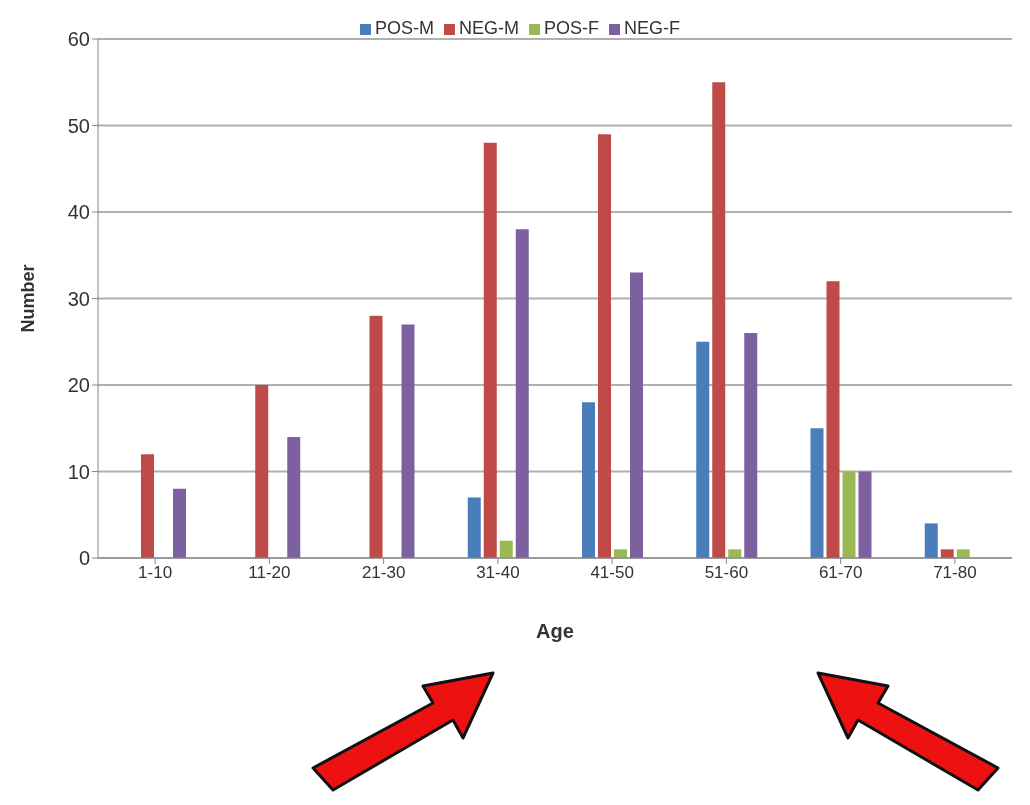  I want to click on y-axis-title: Number, so click(28, 298).